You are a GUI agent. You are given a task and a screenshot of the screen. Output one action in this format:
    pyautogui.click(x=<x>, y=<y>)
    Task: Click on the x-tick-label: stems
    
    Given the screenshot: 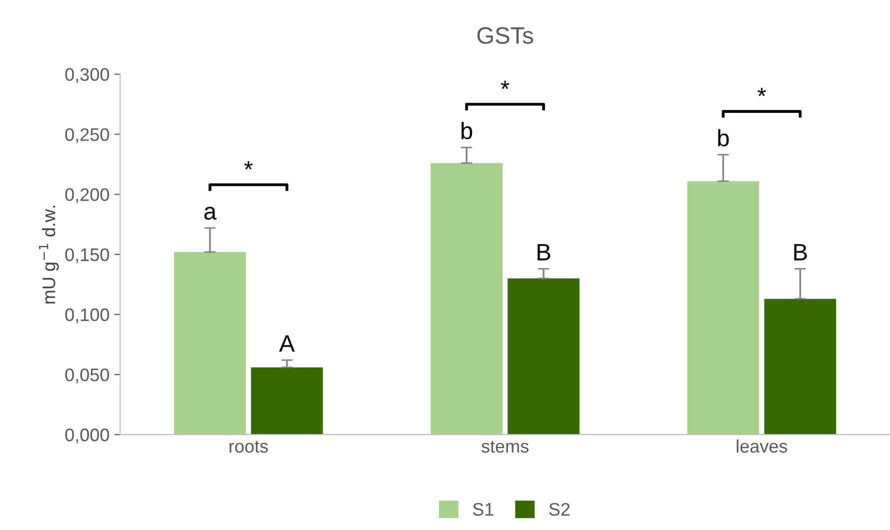 What is the action you would take?
    pyautogui.click(x=505, y=446)
    